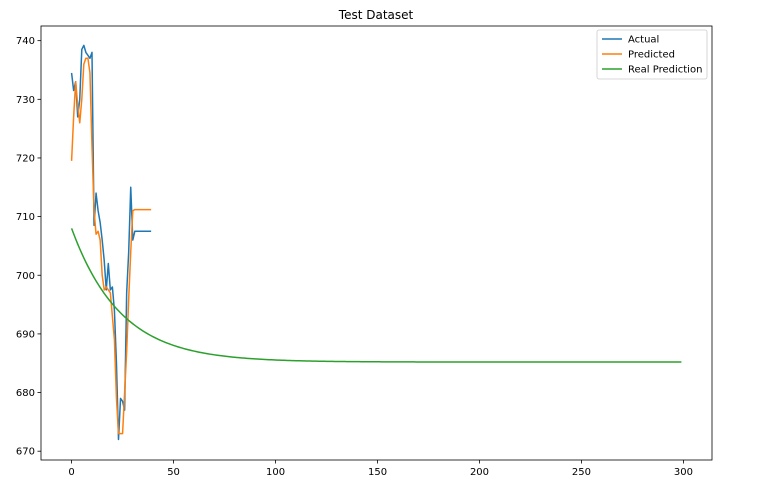 The image size is (767, 488). I want to click on legend-label-real-prediction: Real Prediction, so click(665, 70).